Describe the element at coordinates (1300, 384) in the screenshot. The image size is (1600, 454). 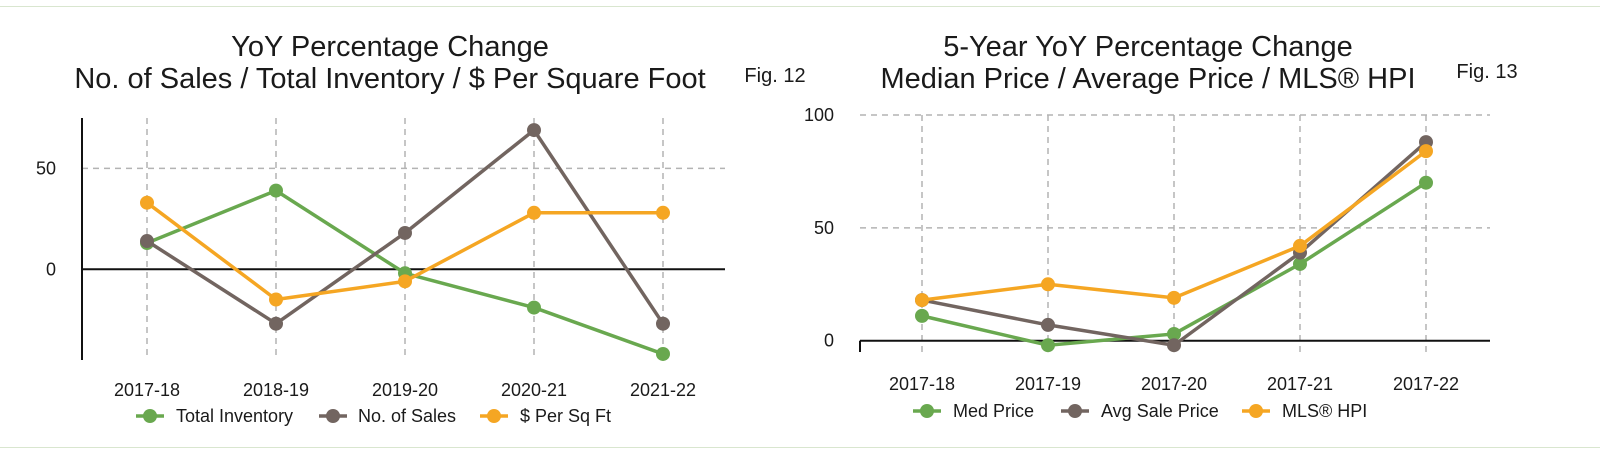
I see `chart2-xtick-label: 2017-21` at that location.